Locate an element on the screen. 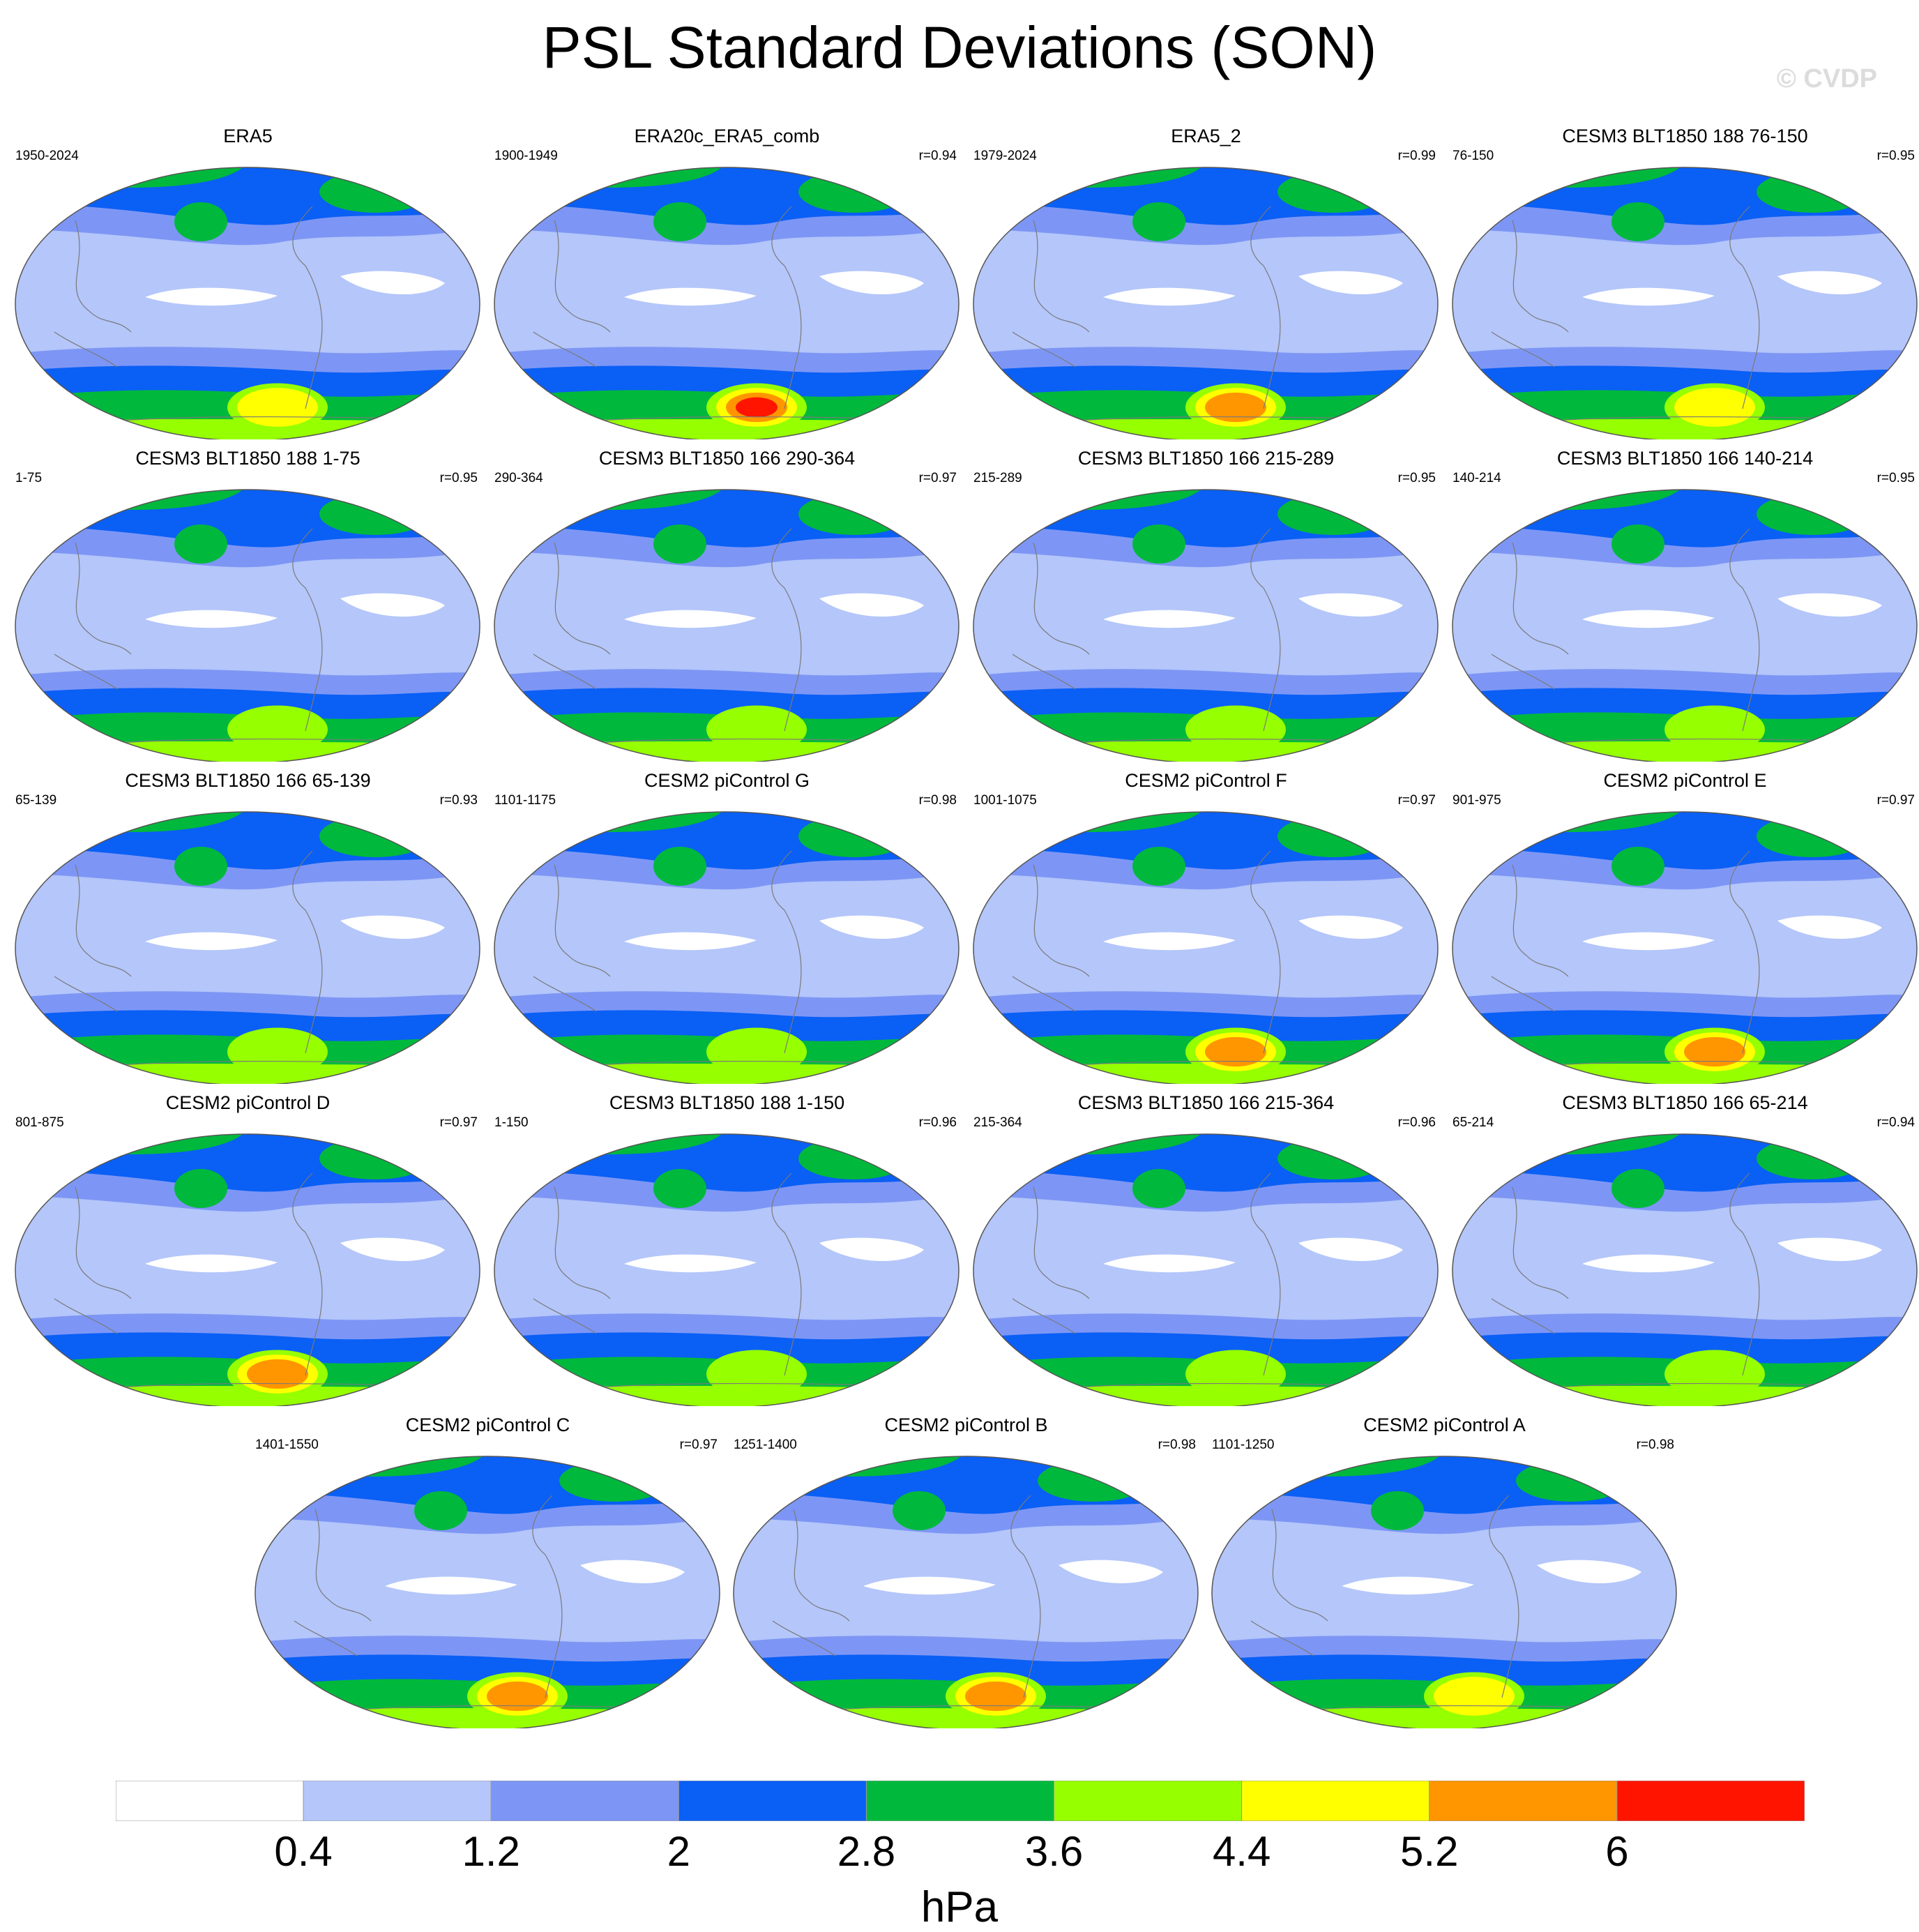 This screenshot has height=1932, width=1919. map-panel: CESM3 BLT1850 188 1-150 1-150 r=0.96 is located at coordinates (727, 1248).